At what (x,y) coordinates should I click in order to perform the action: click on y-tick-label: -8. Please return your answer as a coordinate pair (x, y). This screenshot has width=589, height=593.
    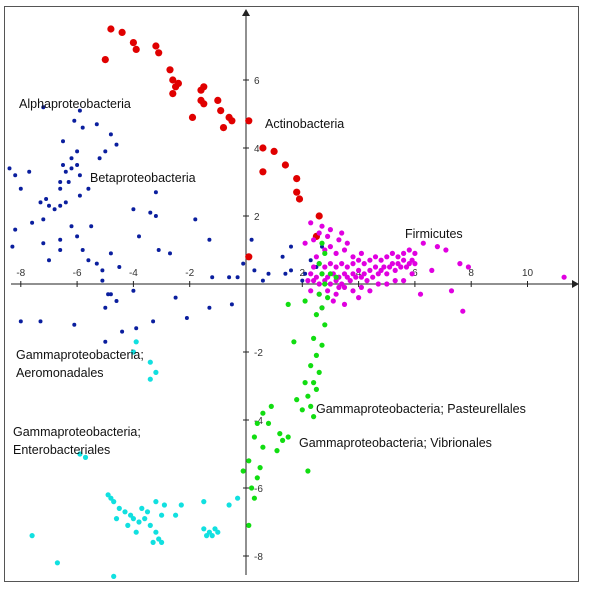
    Looking at the image, I should click on (258, 557).